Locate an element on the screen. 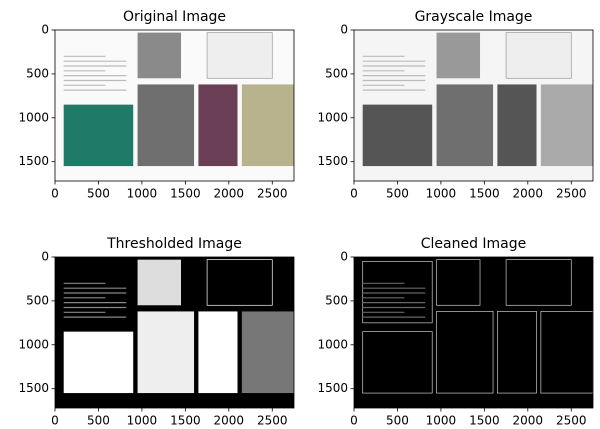  subplot-title: Grayscale Image is located at coordinates (474, 17).